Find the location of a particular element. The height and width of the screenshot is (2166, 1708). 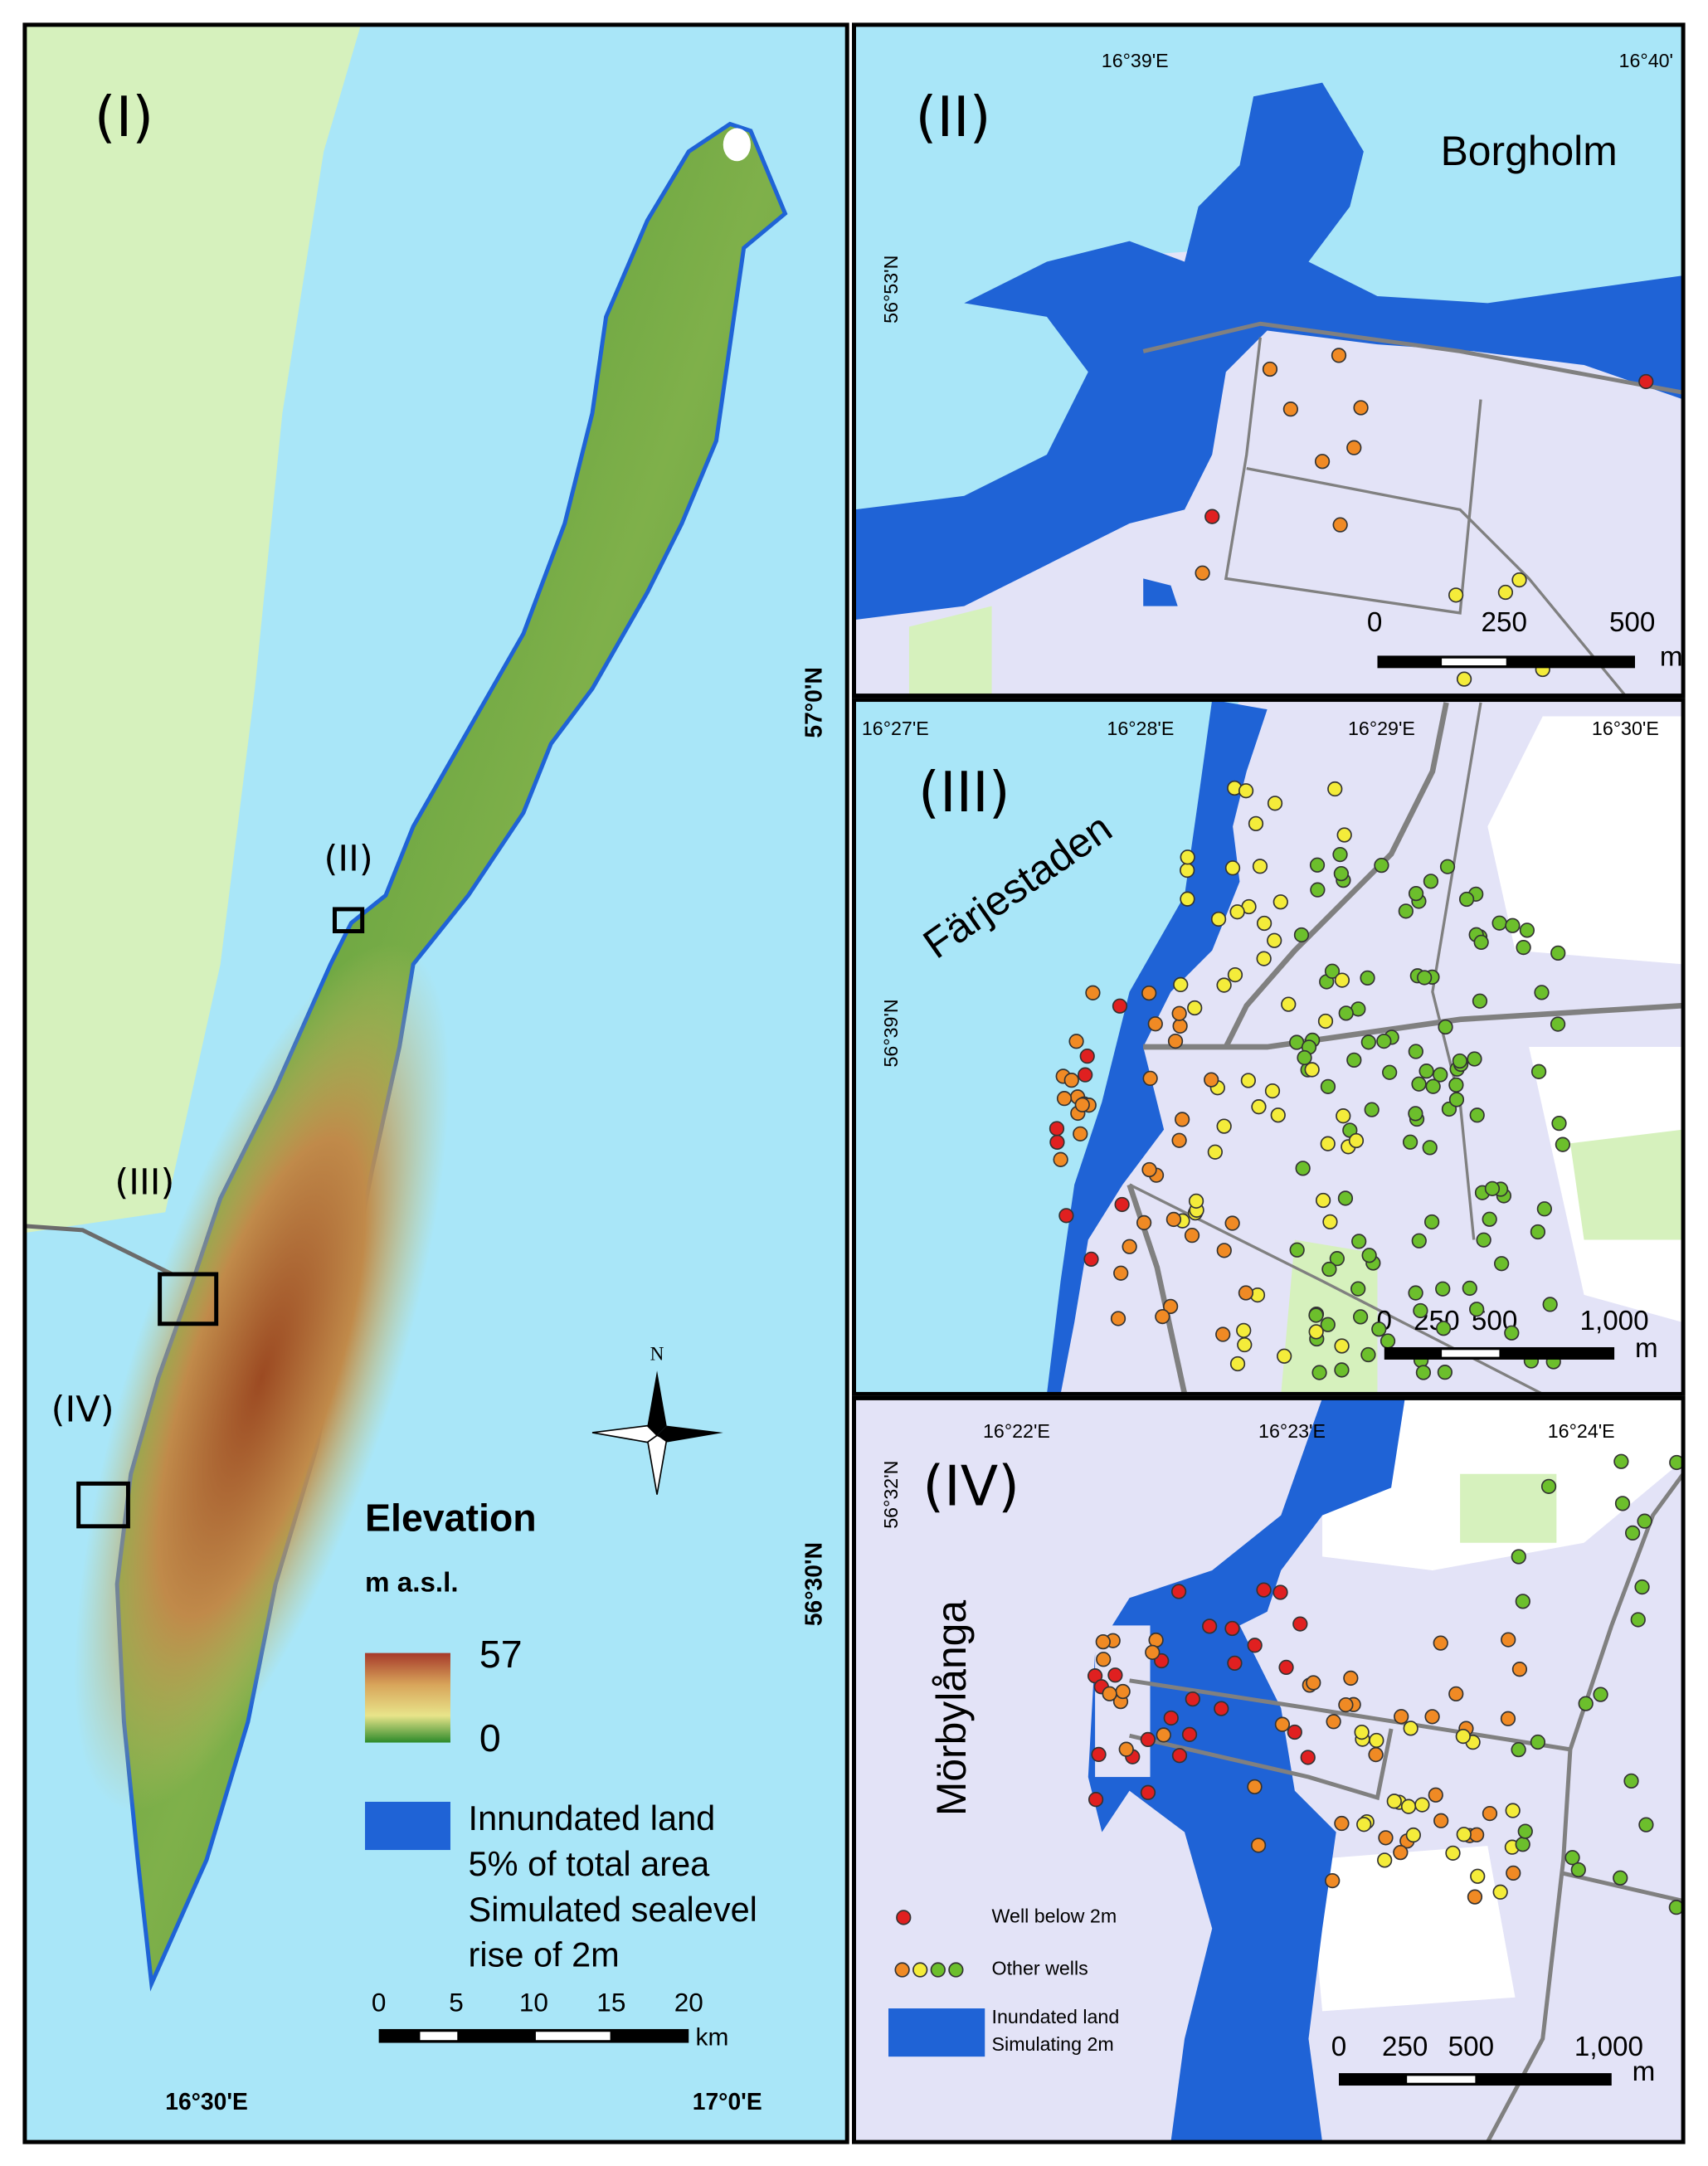

label: 16°30'E is located at coordinates (206, 2101).